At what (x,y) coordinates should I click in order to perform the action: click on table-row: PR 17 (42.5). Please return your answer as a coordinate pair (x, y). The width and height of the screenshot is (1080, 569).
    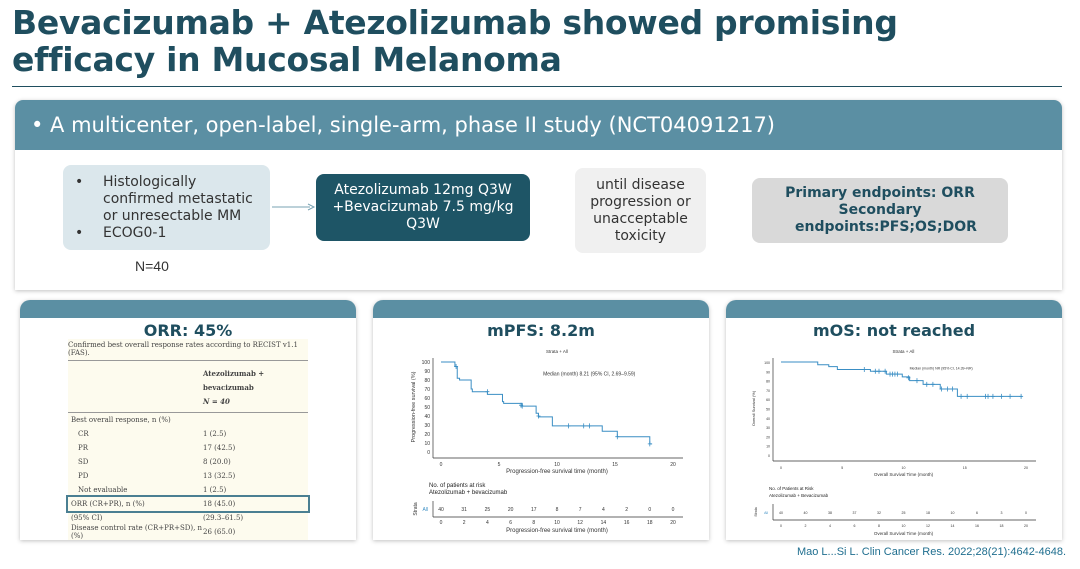
    Looking at the image, I should click on (188, 448).